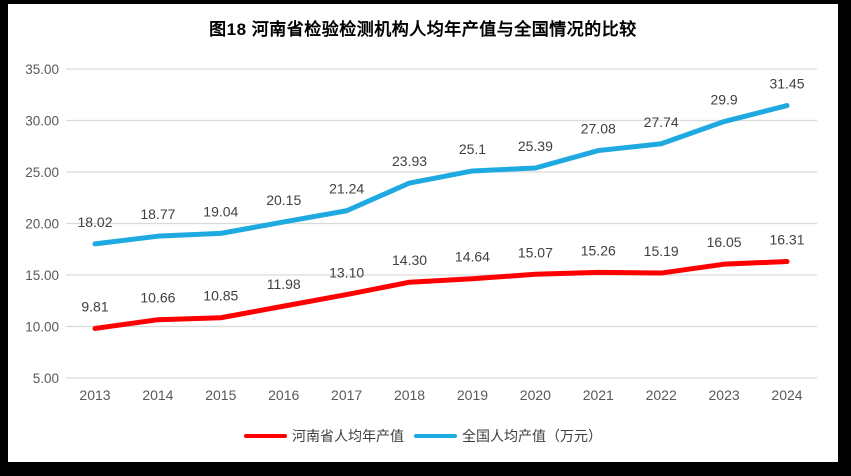  Describe the element at coordinates (42, 121) in the screenshot. I see `y-tick-label: 30.00` at that location.